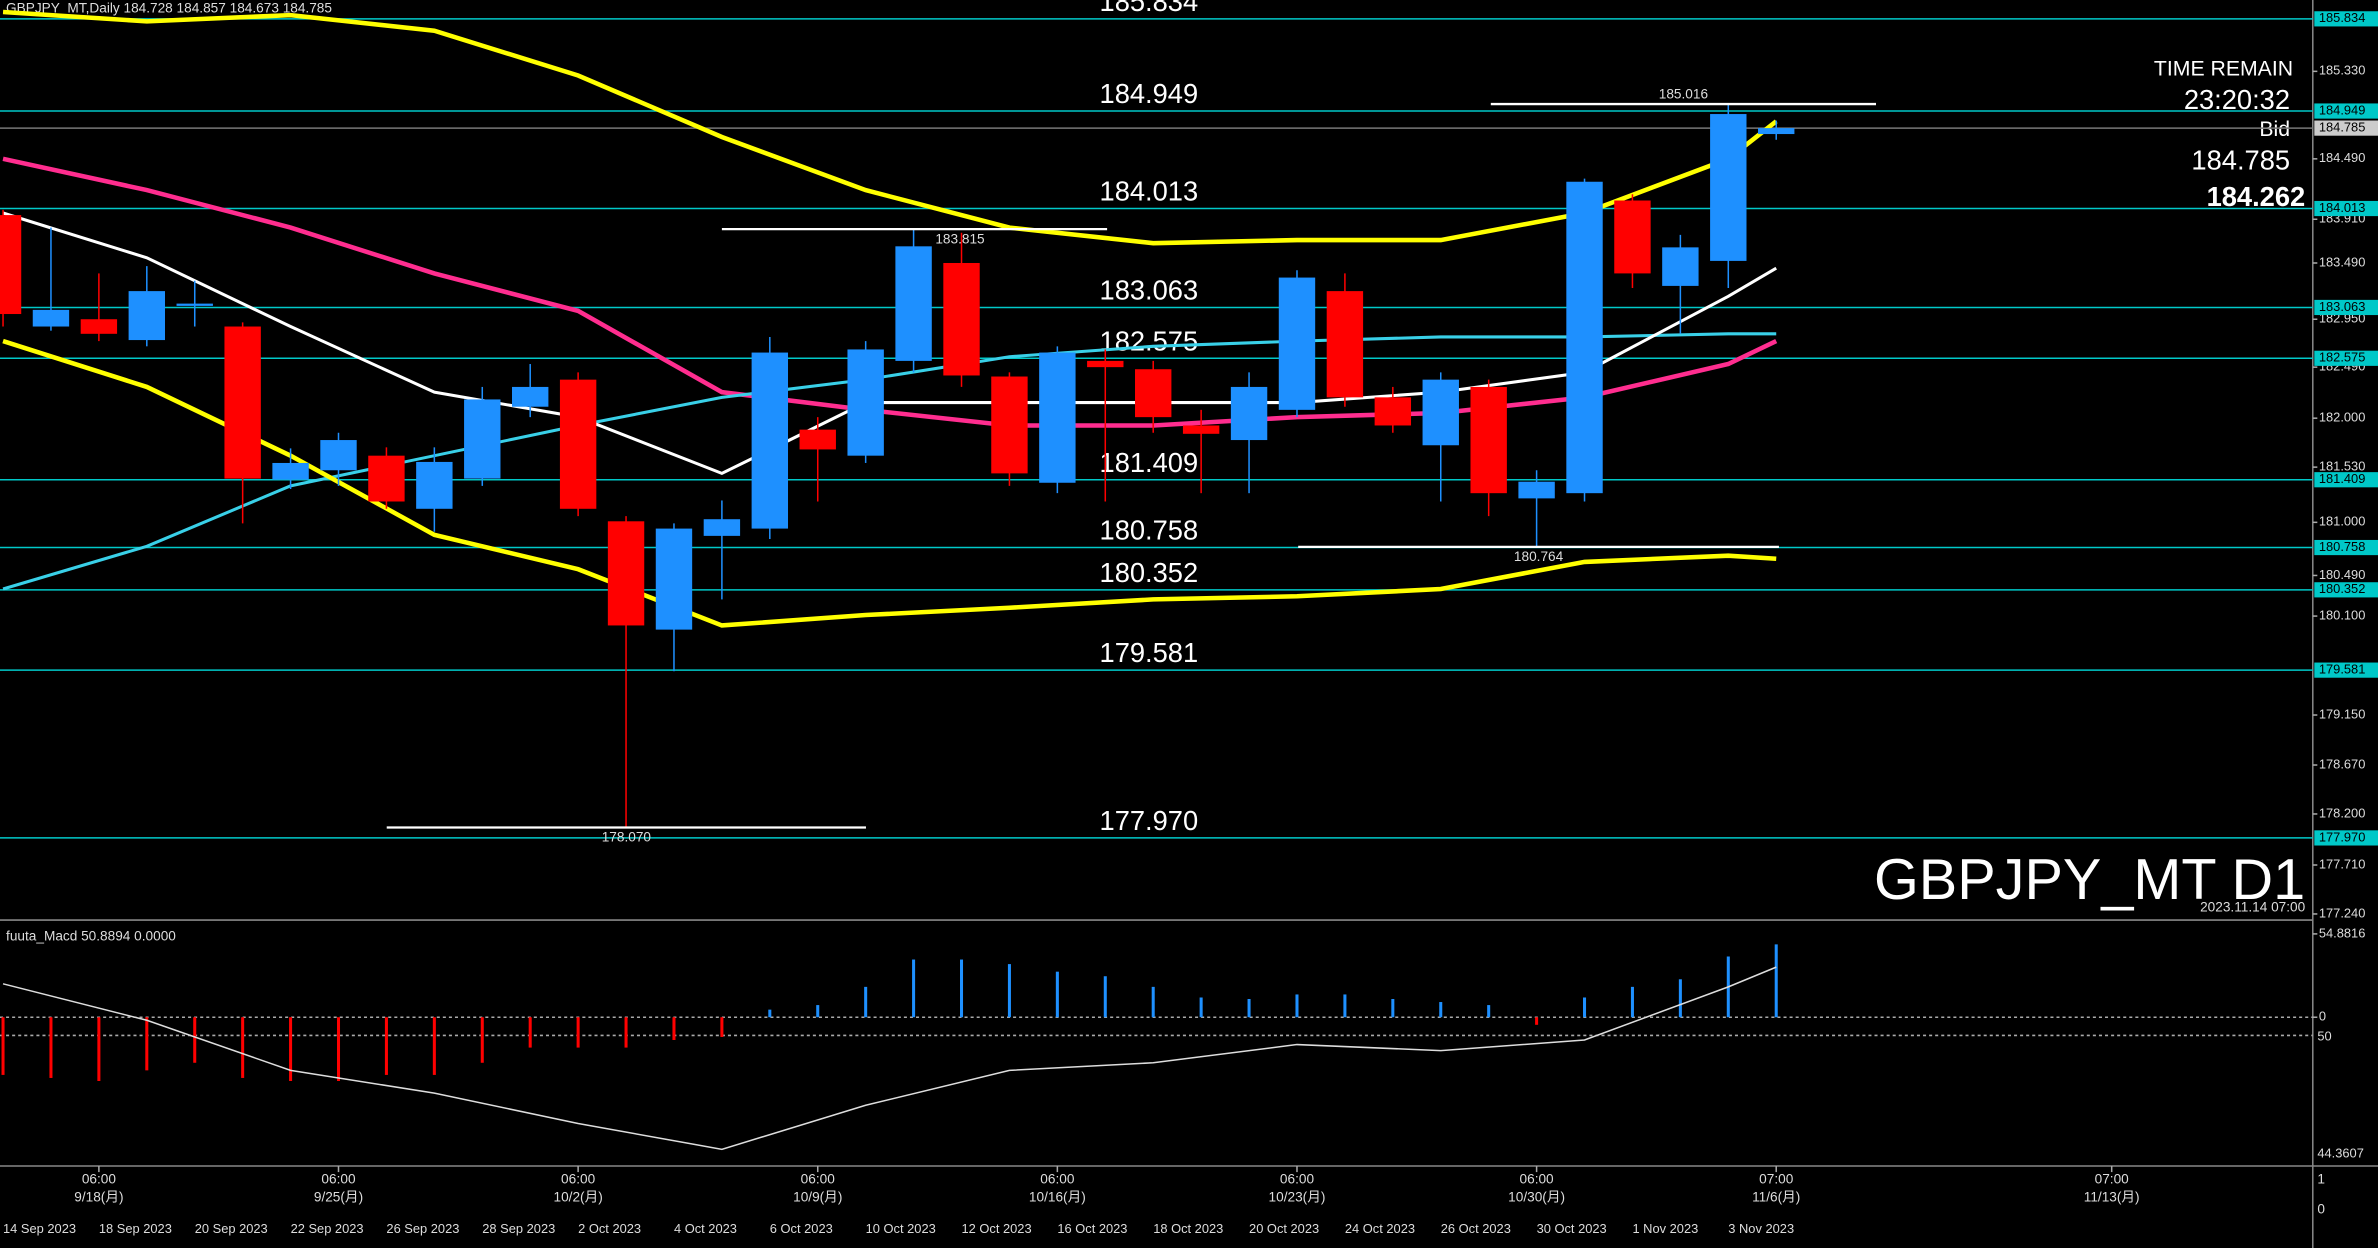  Describe the element at coordinates (2321, 1178) in the screenshot. I see `sub-axis-label: 1` at that location.